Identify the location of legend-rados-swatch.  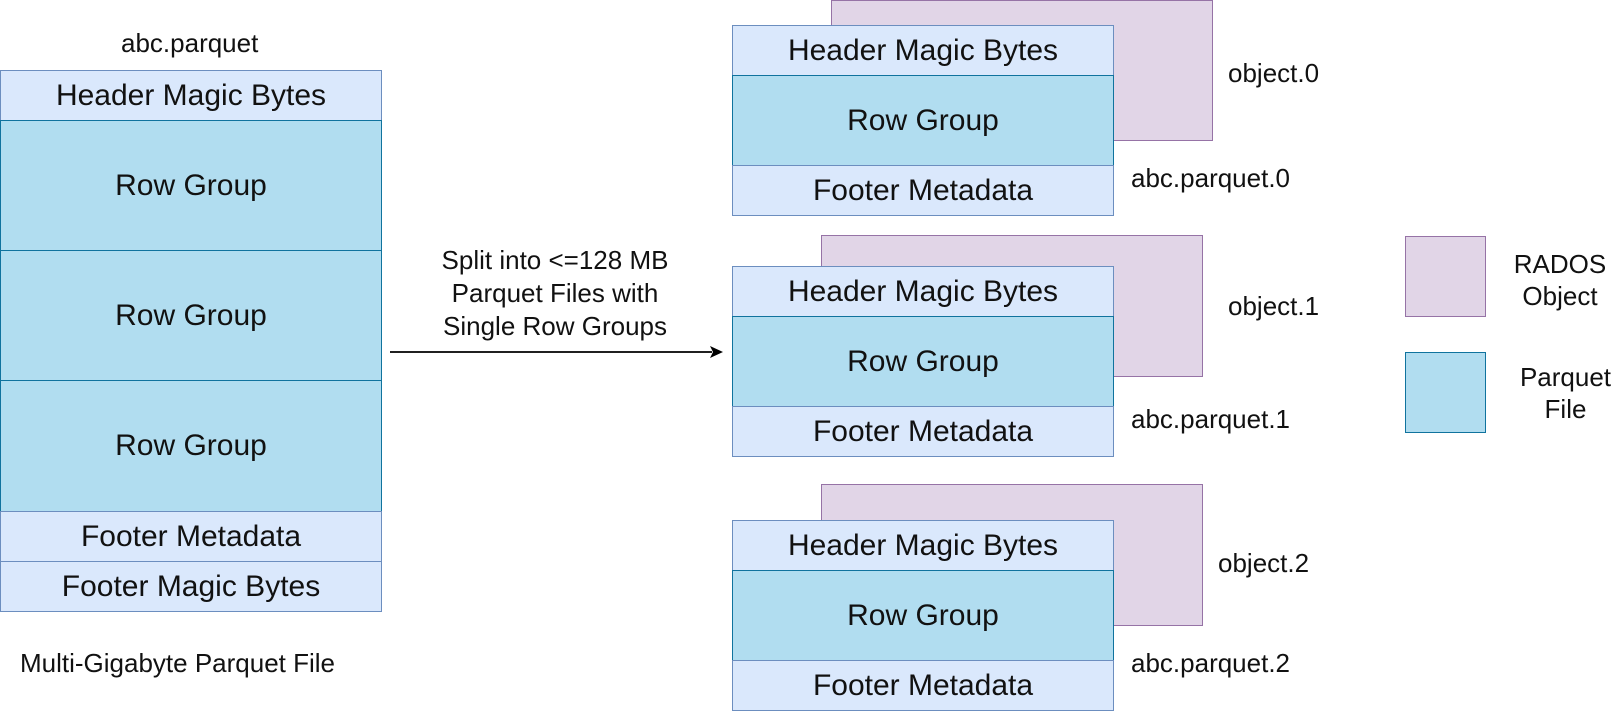
(1445, 276).